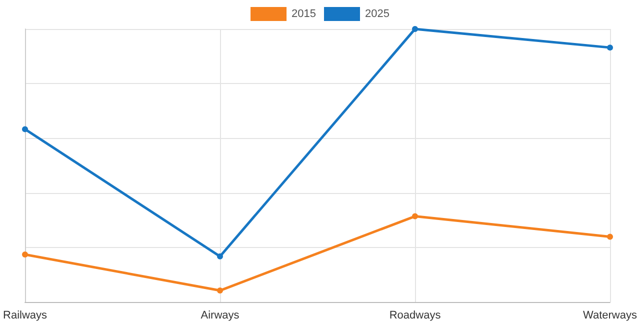 The image size is (640, 330). I want to click on legend-label: 2015, so click(304, 14).